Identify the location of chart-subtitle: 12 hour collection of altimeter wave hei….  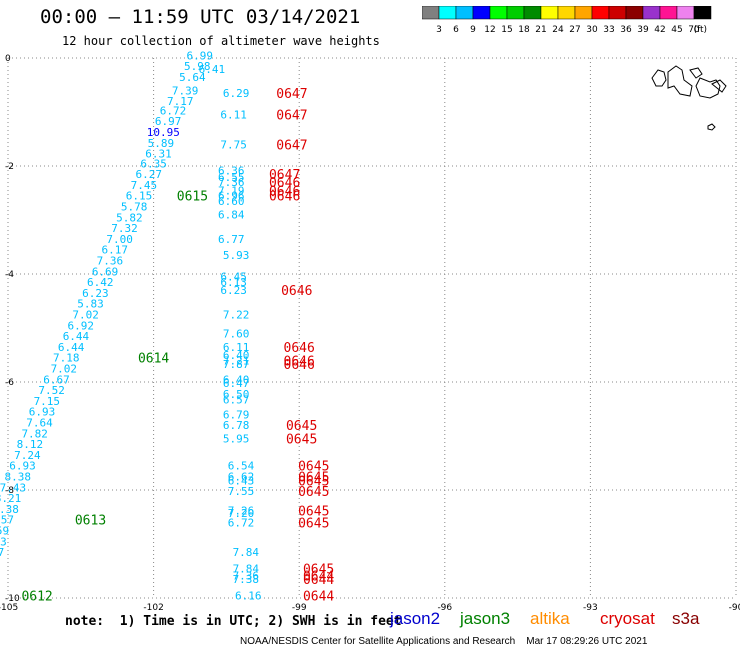
(221, 41).